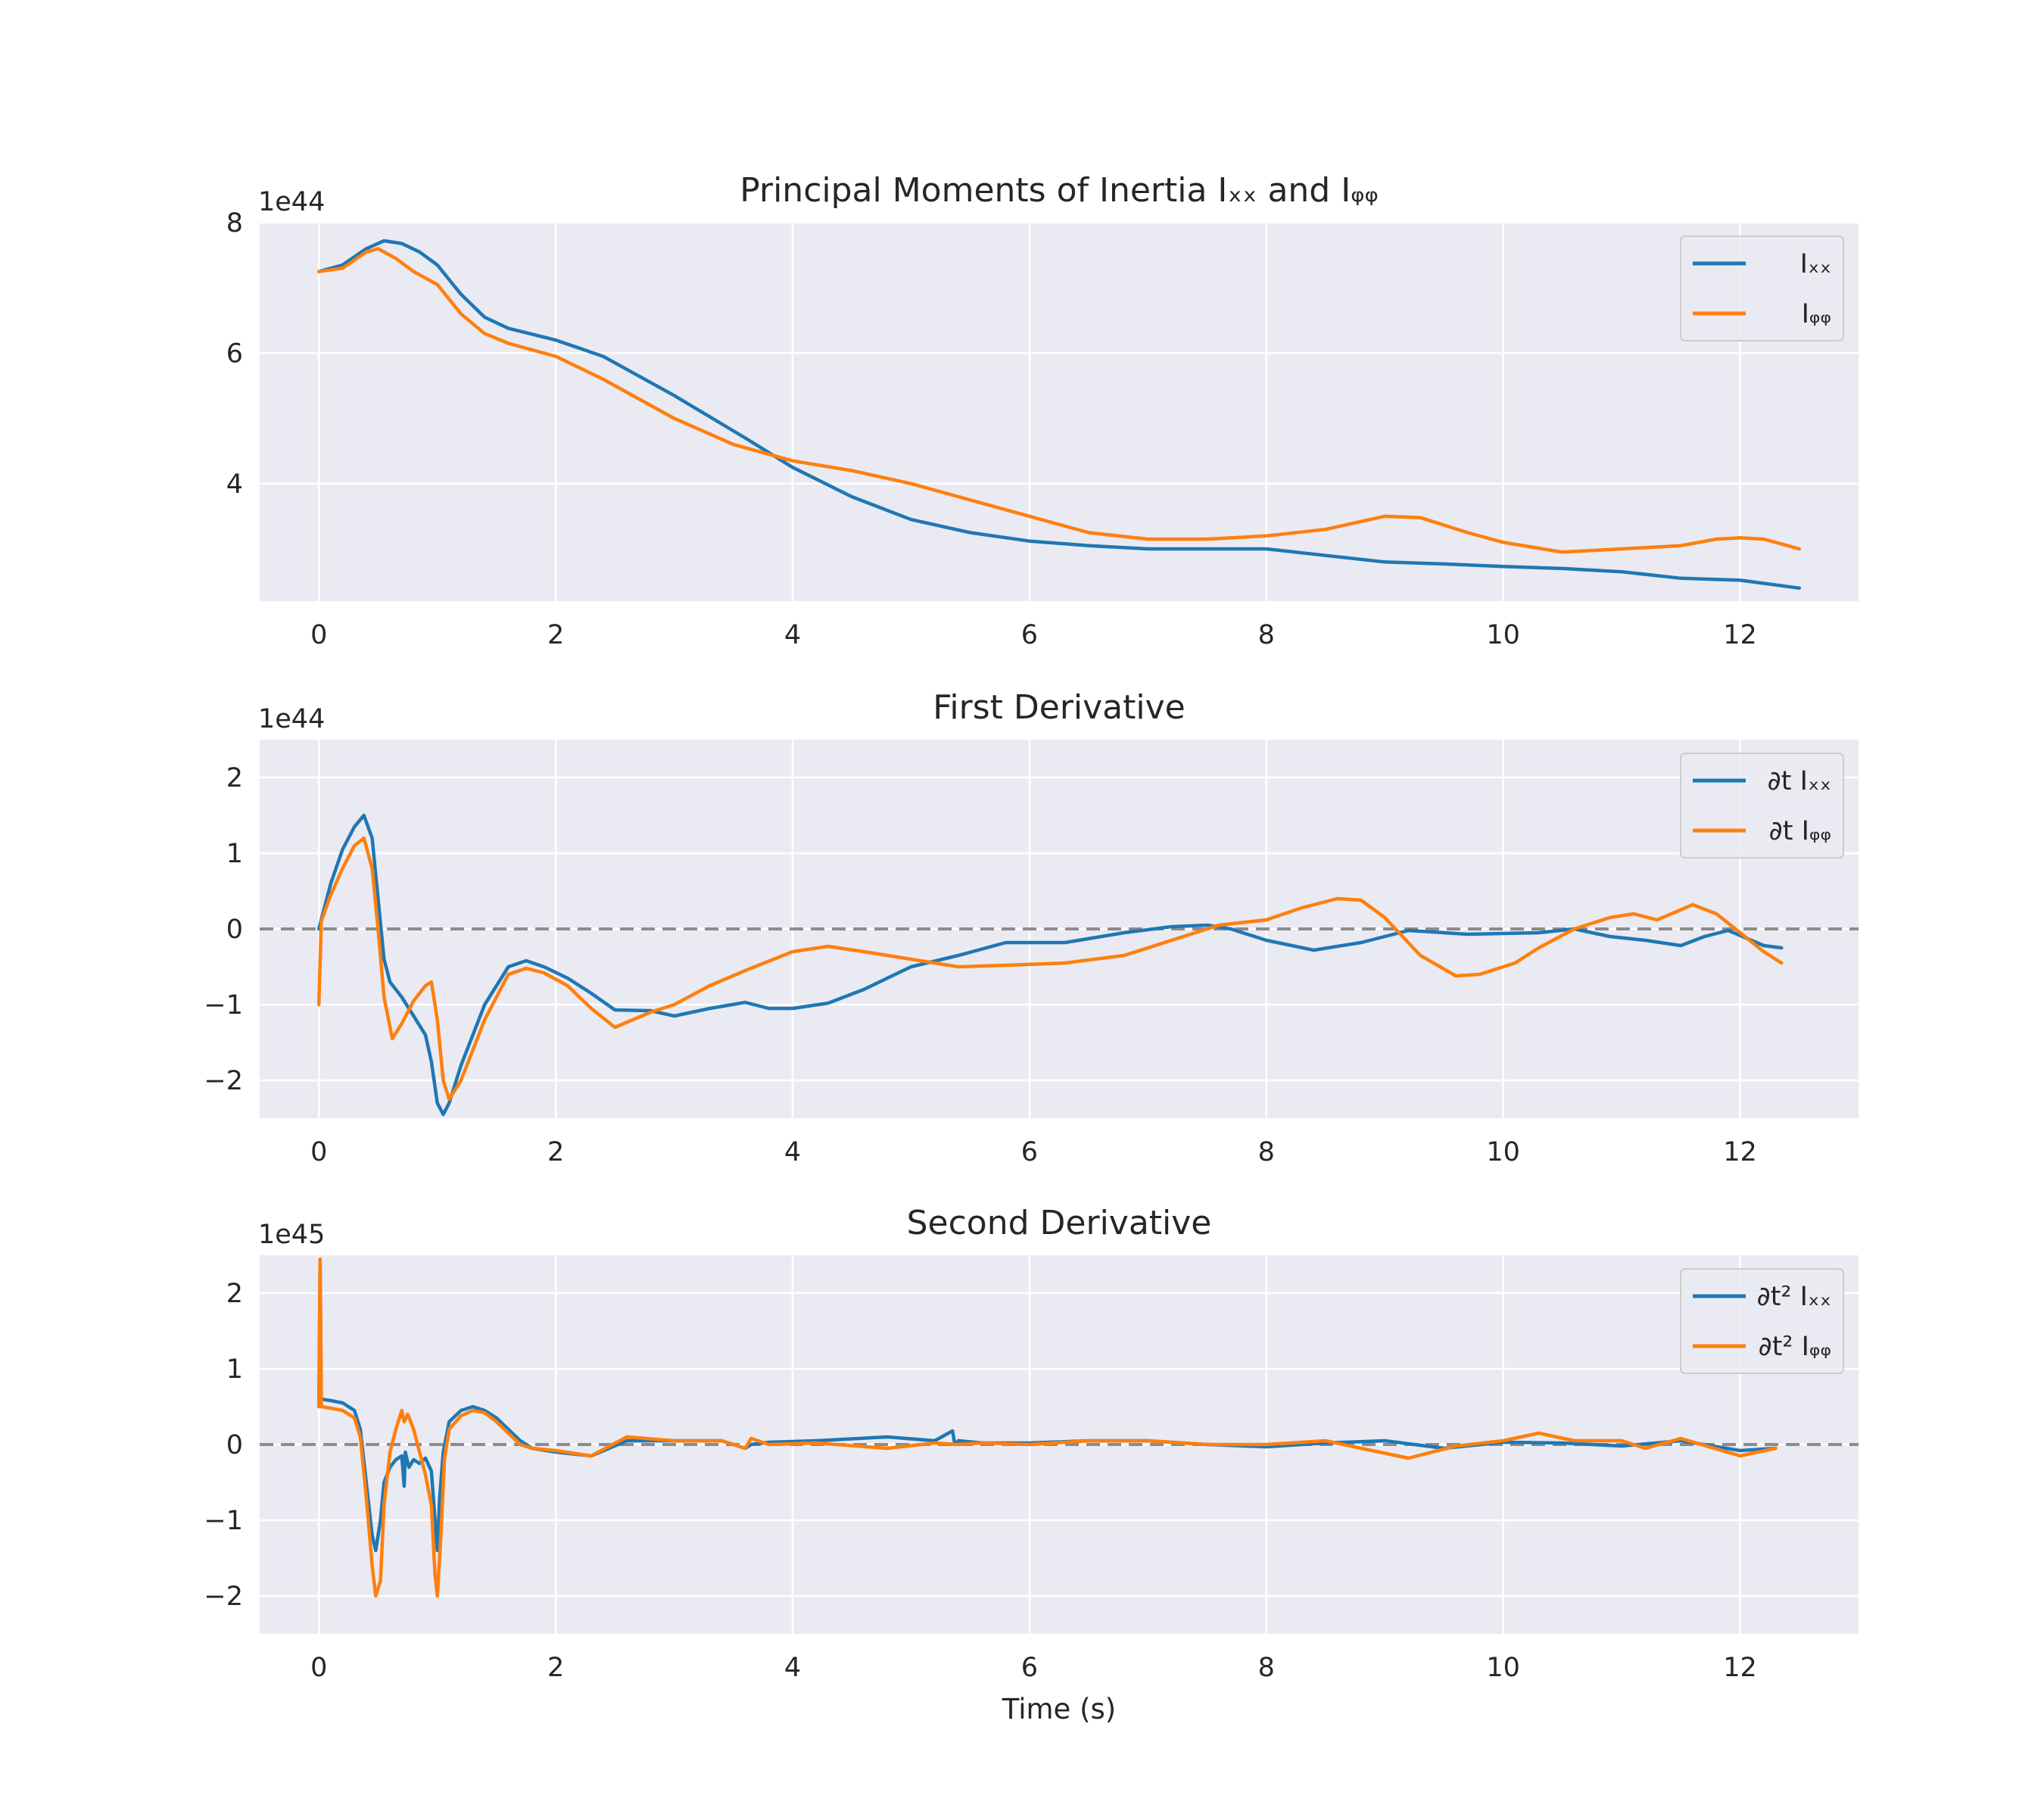  What do you see at coordinates (1815, 264) in the screenshot?
I see `legend-entry-label: Iₓₓ` at bounding box center [1815, 264].